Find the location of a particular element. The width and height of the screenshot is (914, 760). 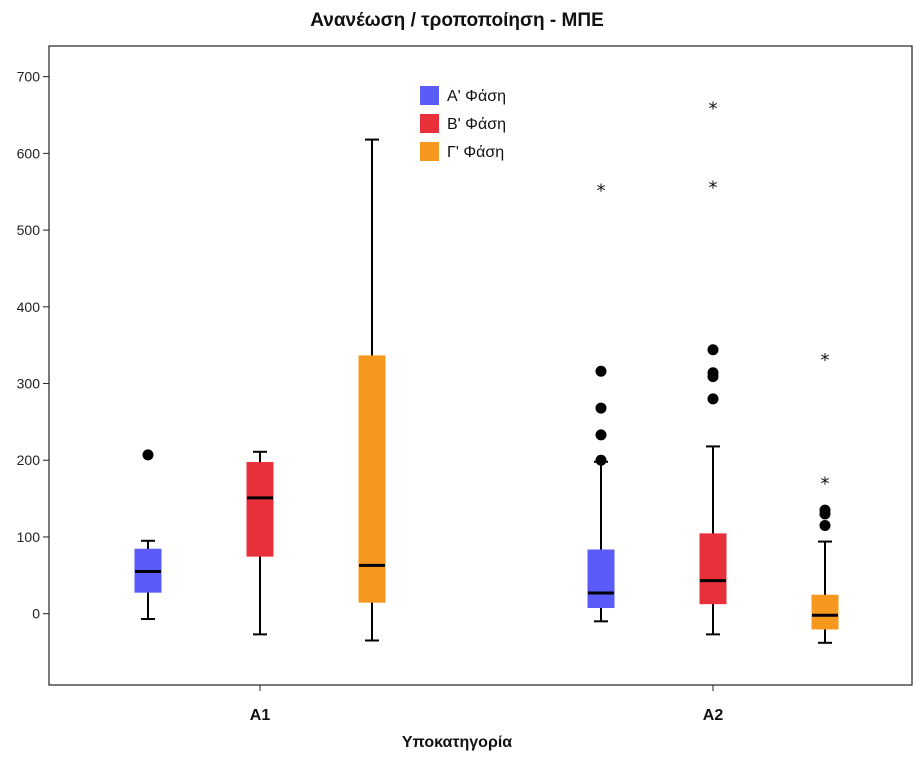

x-tick-label: A2 is located at coordinates (713, 715).